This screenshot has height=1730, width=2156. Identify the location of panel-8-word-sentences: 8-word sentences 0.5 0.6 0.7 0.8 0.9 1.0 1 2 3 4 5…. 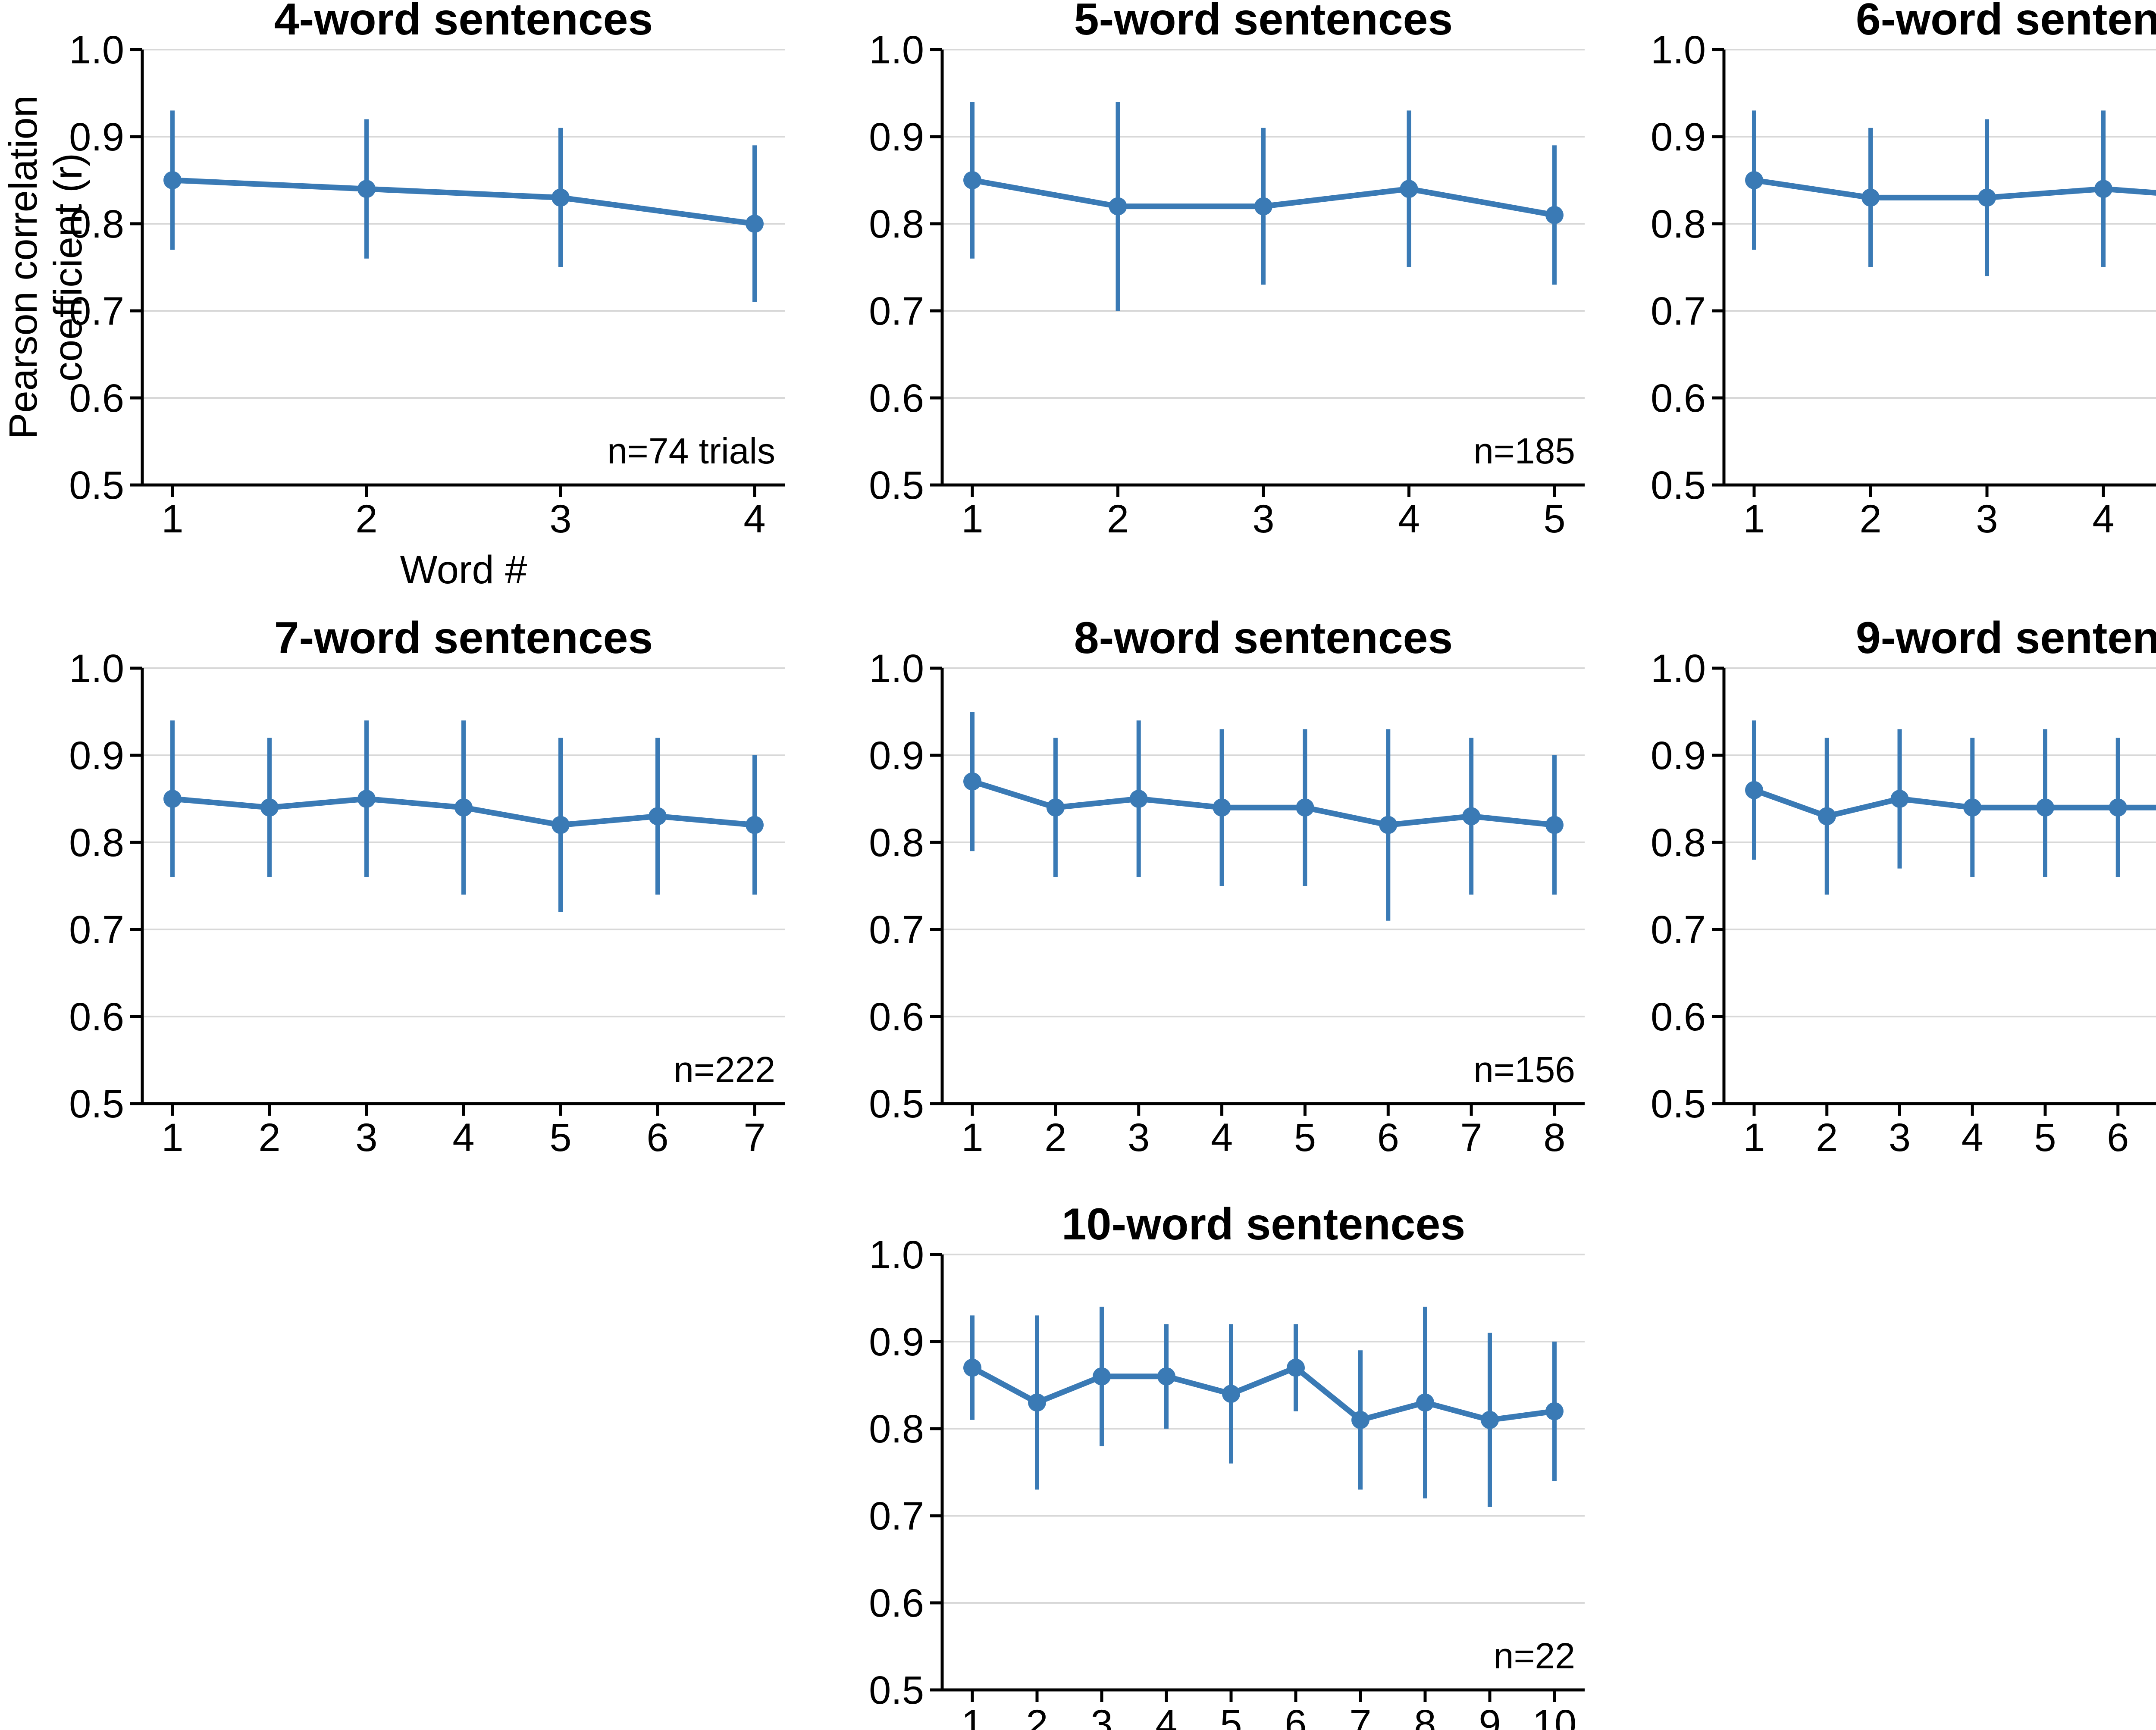
(1196, 909).